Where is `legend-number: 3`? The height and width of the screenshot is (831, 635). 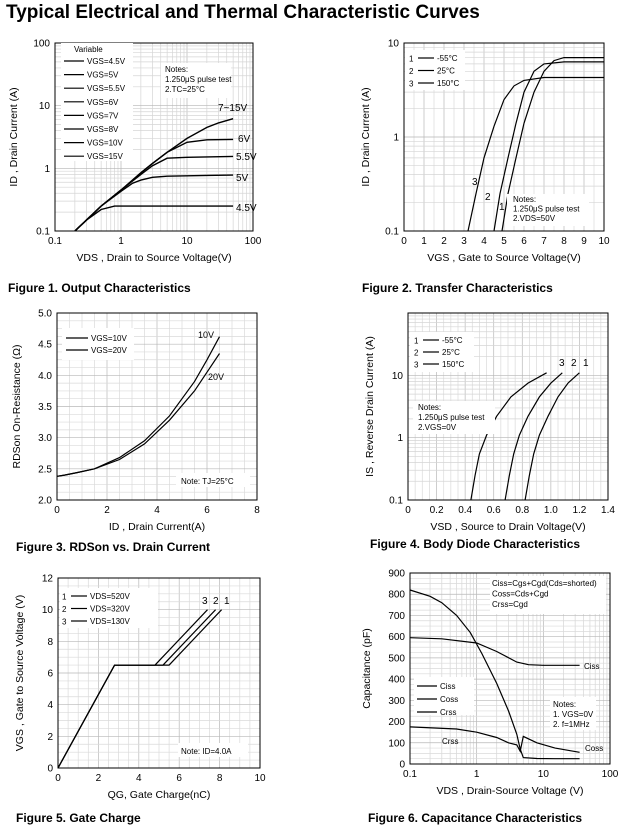 legend-number: 3 is located at coordinates (416, 365).